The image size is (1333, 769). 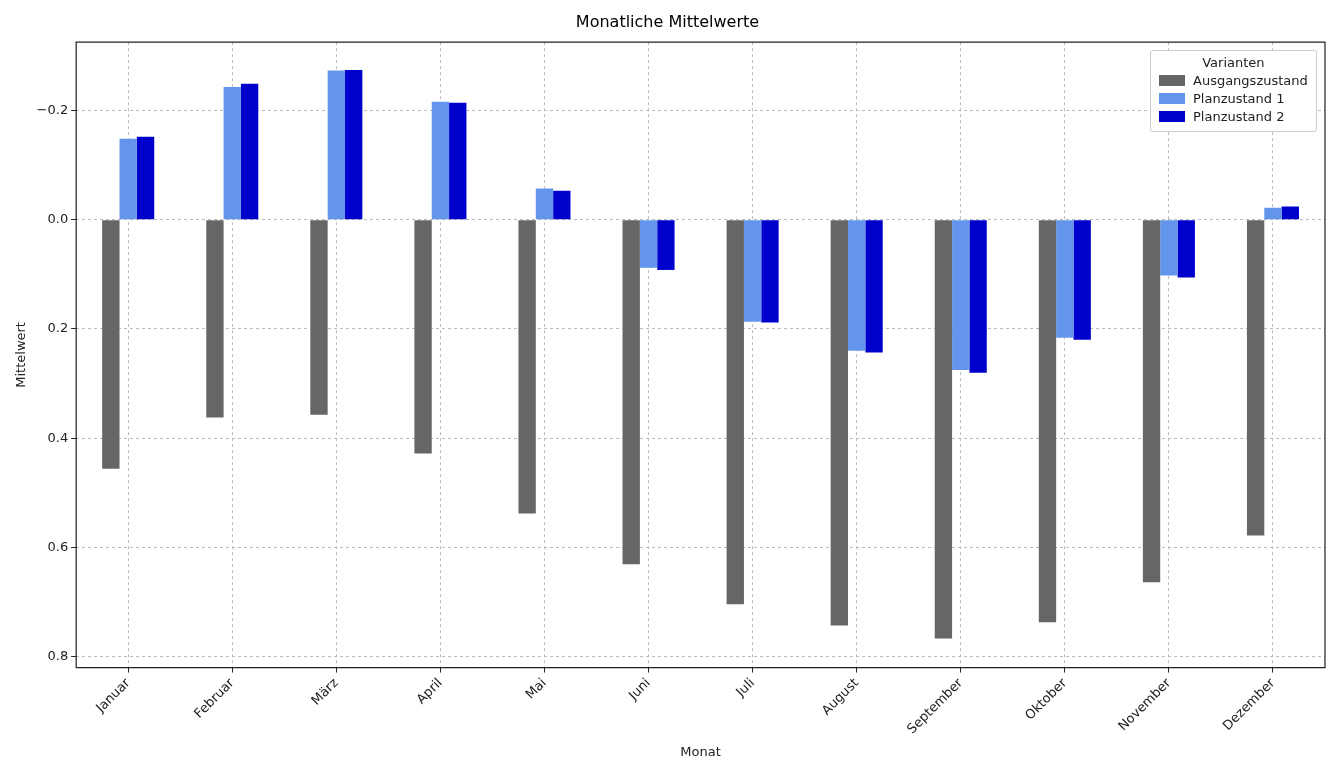 What do you see at coordinates (745, 687) in the screenshot?
I see `x-tick-label: Juli` at bounding box center [745, 687].